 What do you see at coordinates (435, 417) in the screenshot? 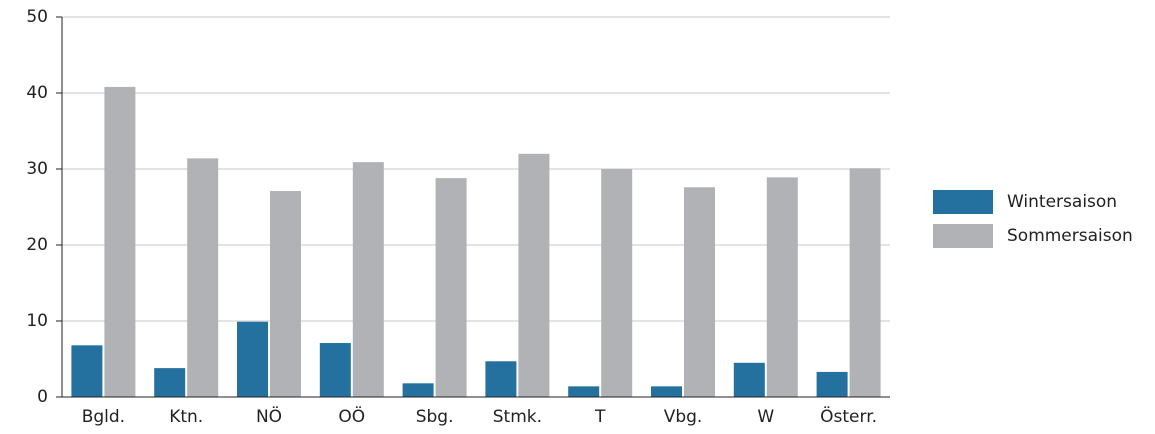
I see `x-tick-label: Sbg.` at bounding box center [435, 417].